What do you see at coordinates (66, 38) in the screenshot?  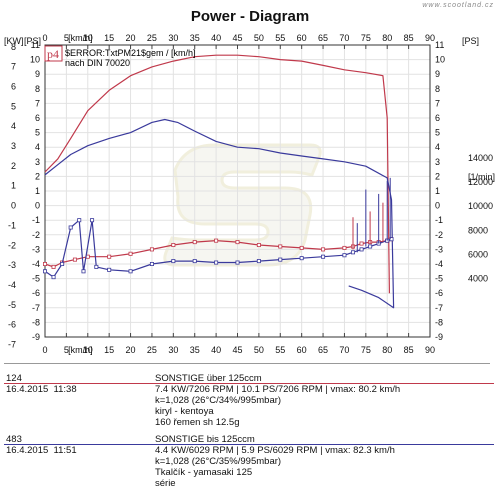 I see `x-tick-top-5: 5` at bounding box center [66, 38].